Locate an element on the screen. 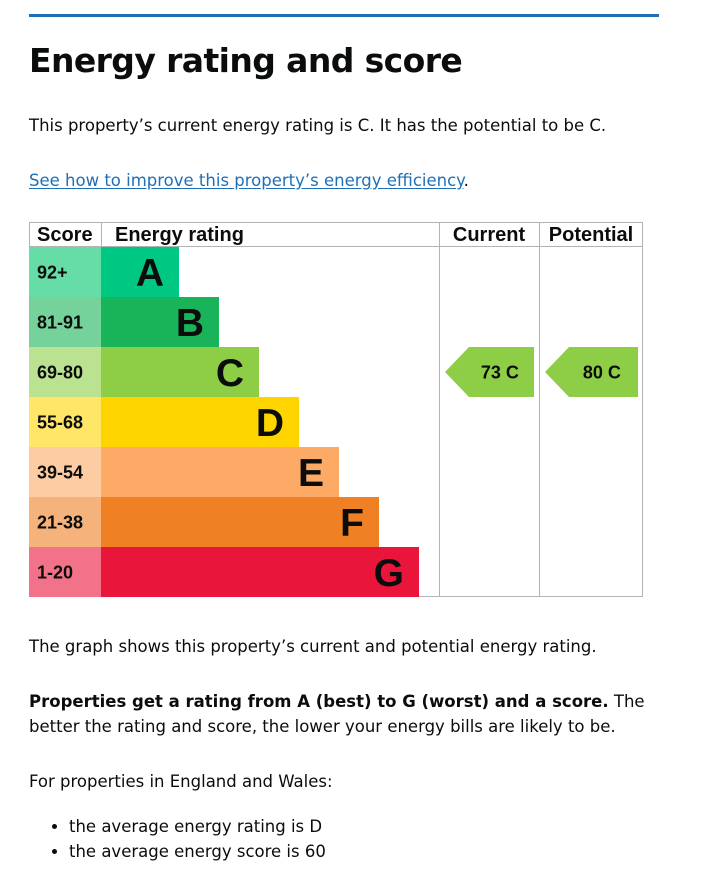 The height and width of the screenshot is (891, 707). average-rating-item: the average energy rating is D is located at coordinates (197, 826).